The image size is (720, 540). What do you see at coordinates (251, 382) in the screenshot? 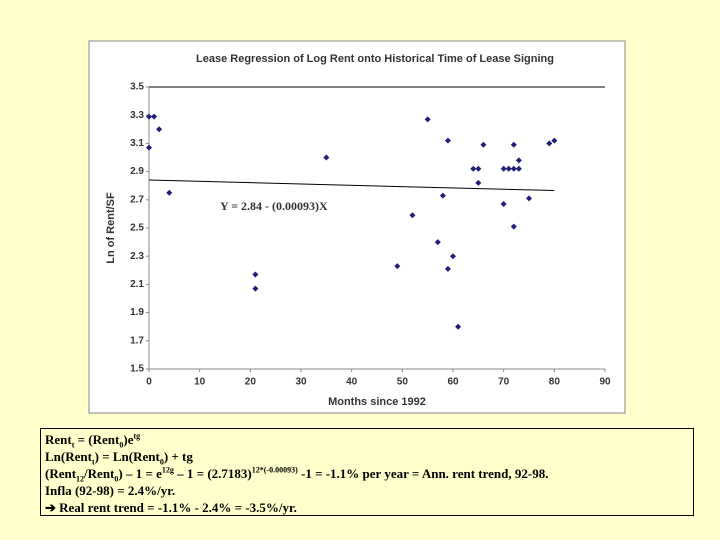
I see `x-tick-label: 20` at bounding box center [251, 382].